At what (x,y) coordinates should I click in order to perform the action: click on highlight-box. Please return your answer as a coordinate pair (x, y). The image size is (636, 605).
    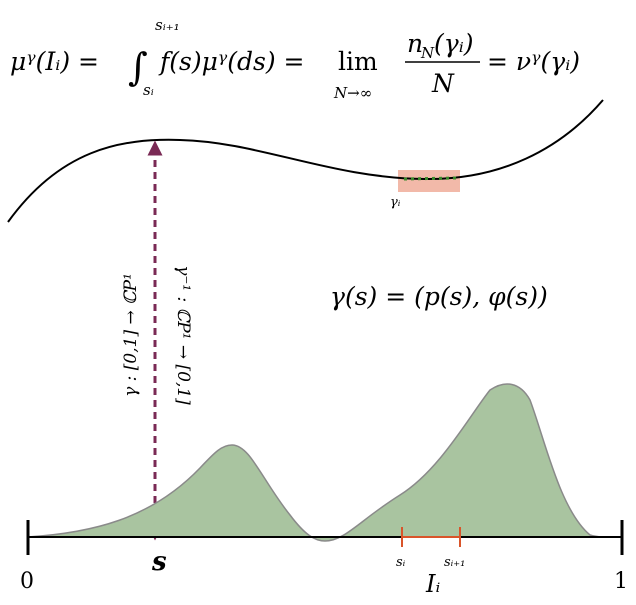
    Looking at the image, I should click on (429, 181).